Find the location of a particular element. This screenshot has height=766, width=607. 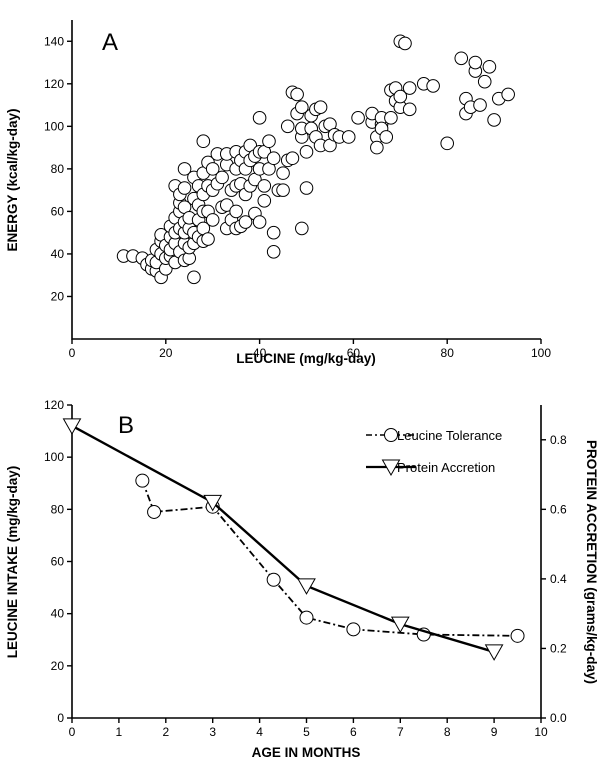

panel-b-left-y-tick-label: 20 is located at coordinates (58, 666).